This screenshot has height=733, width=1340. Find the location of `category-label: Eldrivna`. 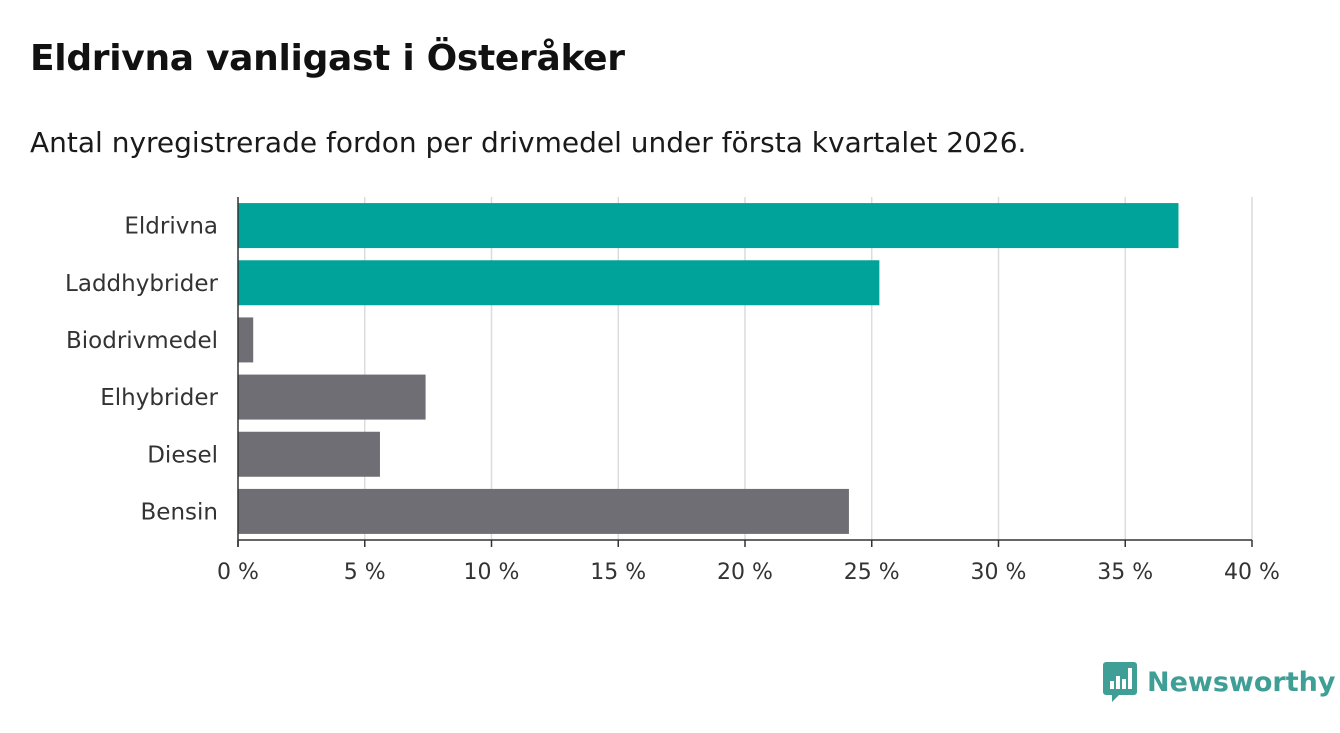

category-label: Eldrivna is located at coordinates (171, 227).